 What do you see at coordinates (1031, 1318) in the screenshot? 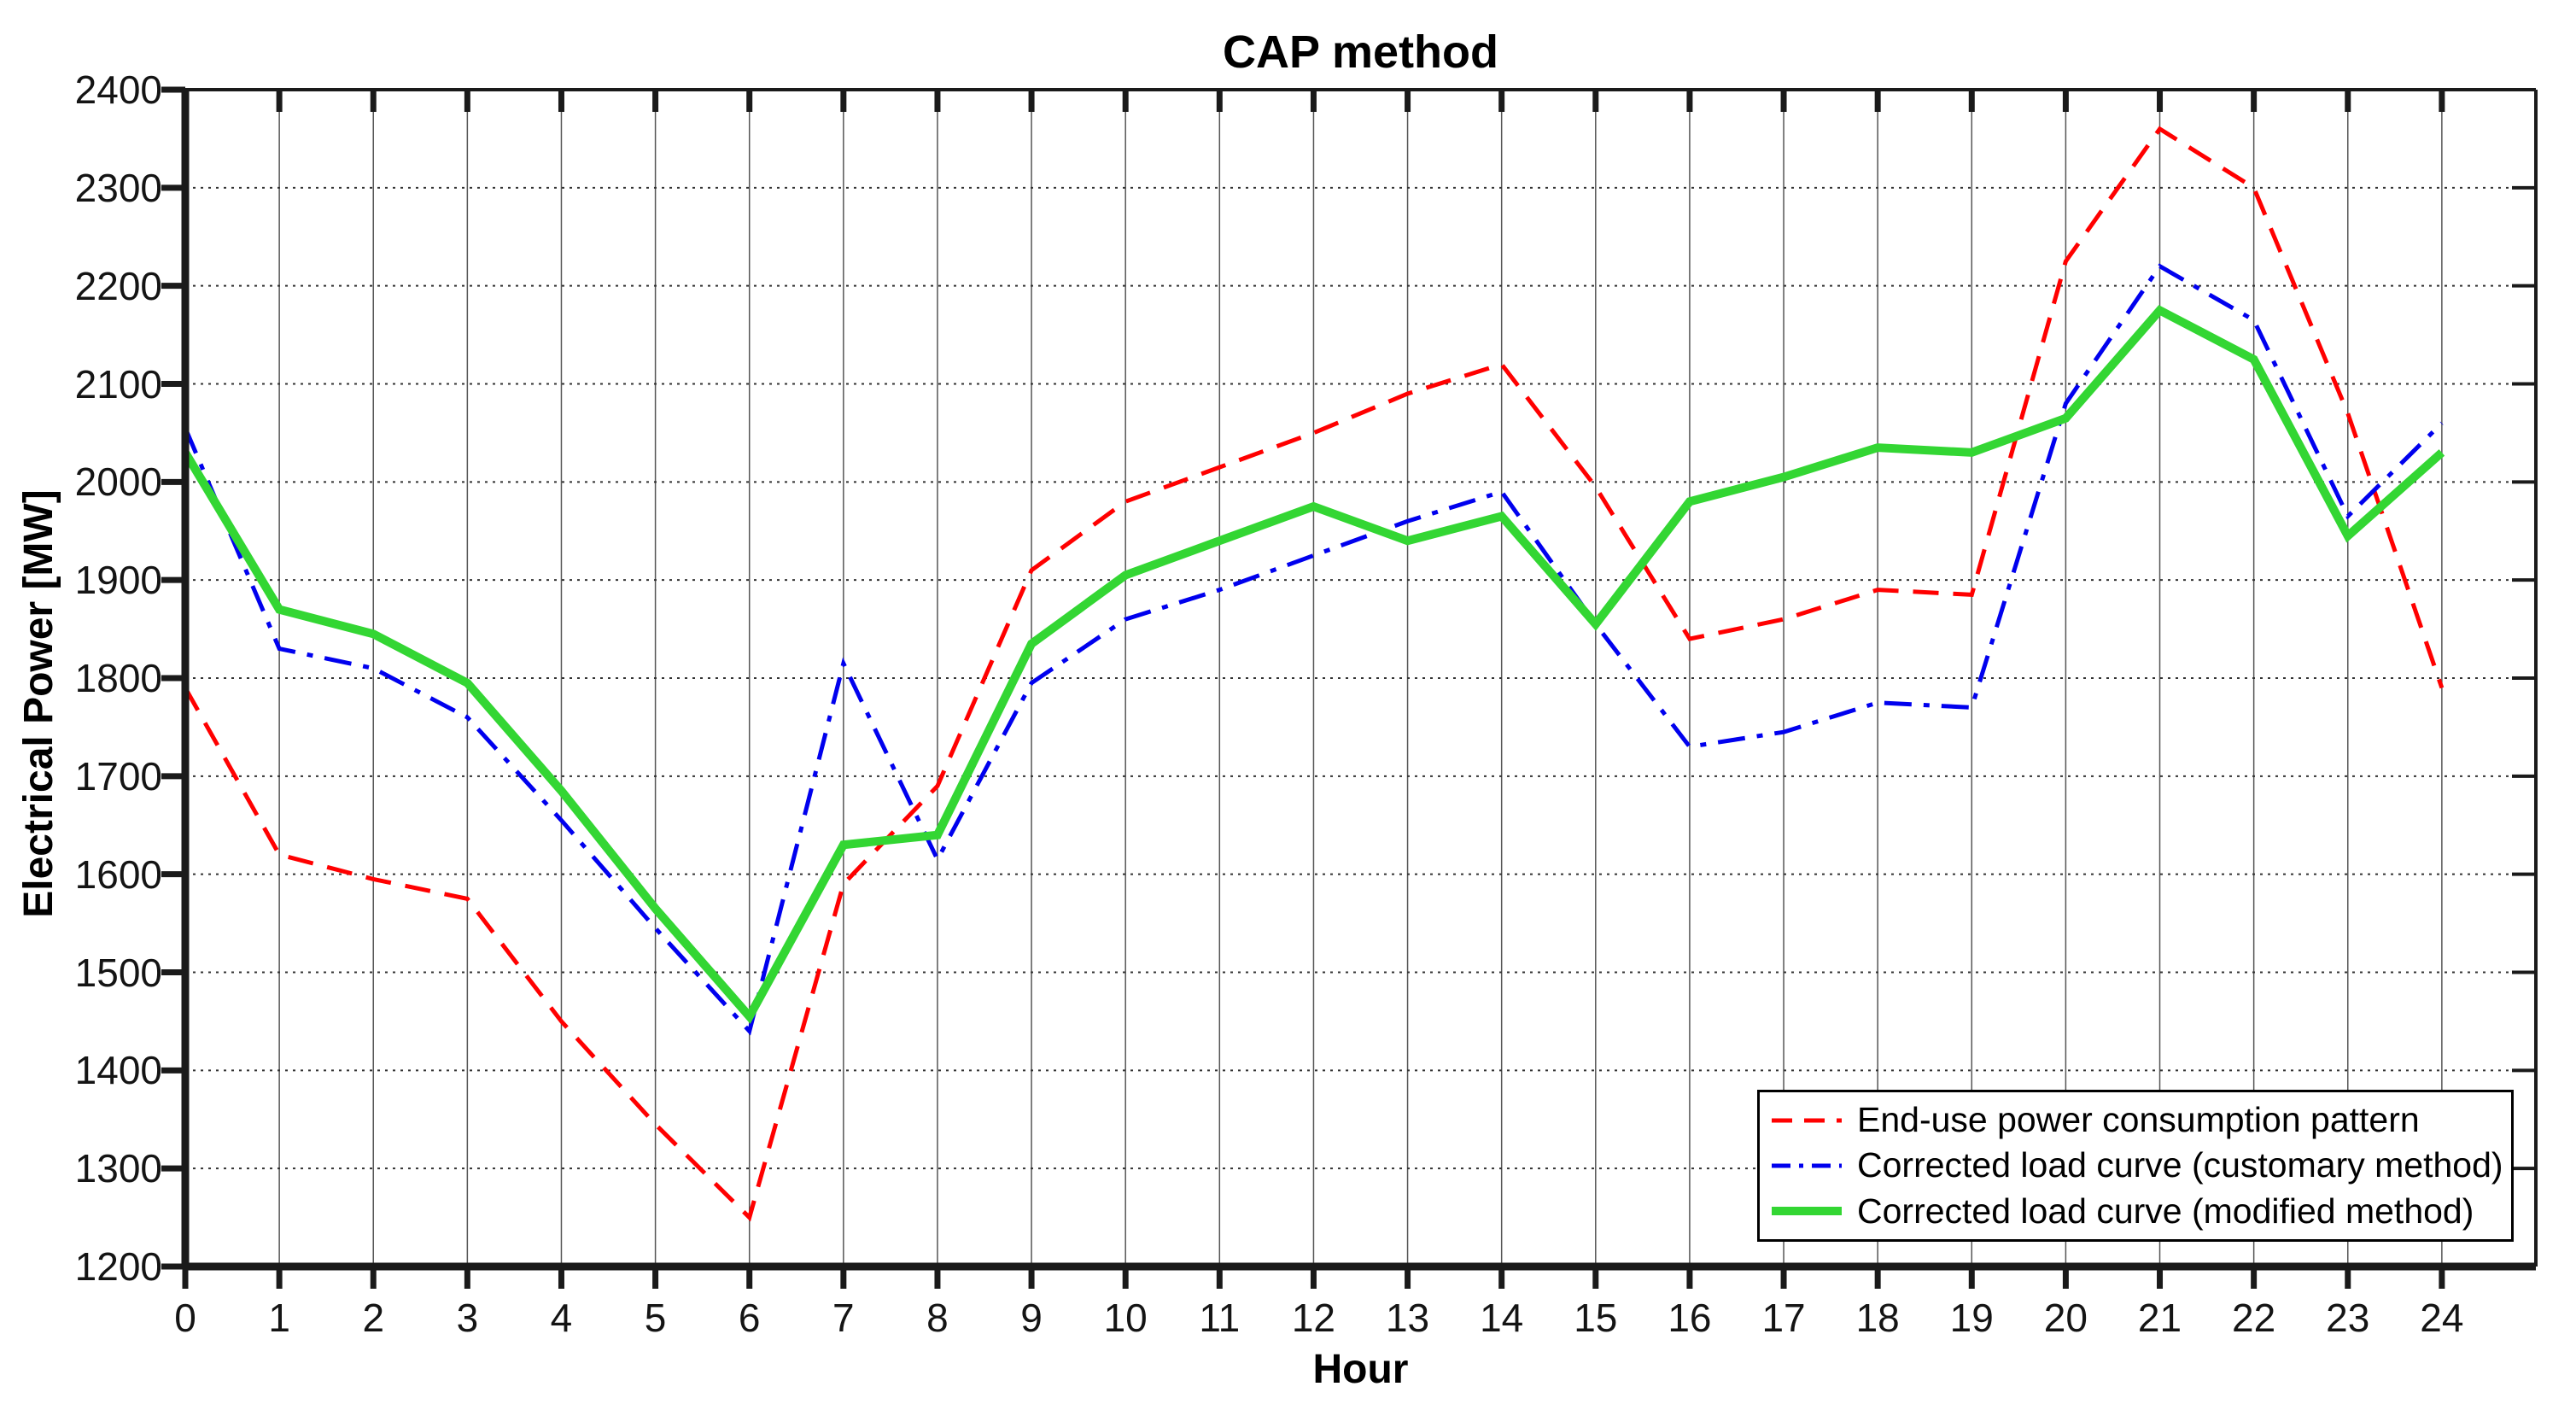
I see `x-tick-label: 9` at bounding box center [1031, 1318].